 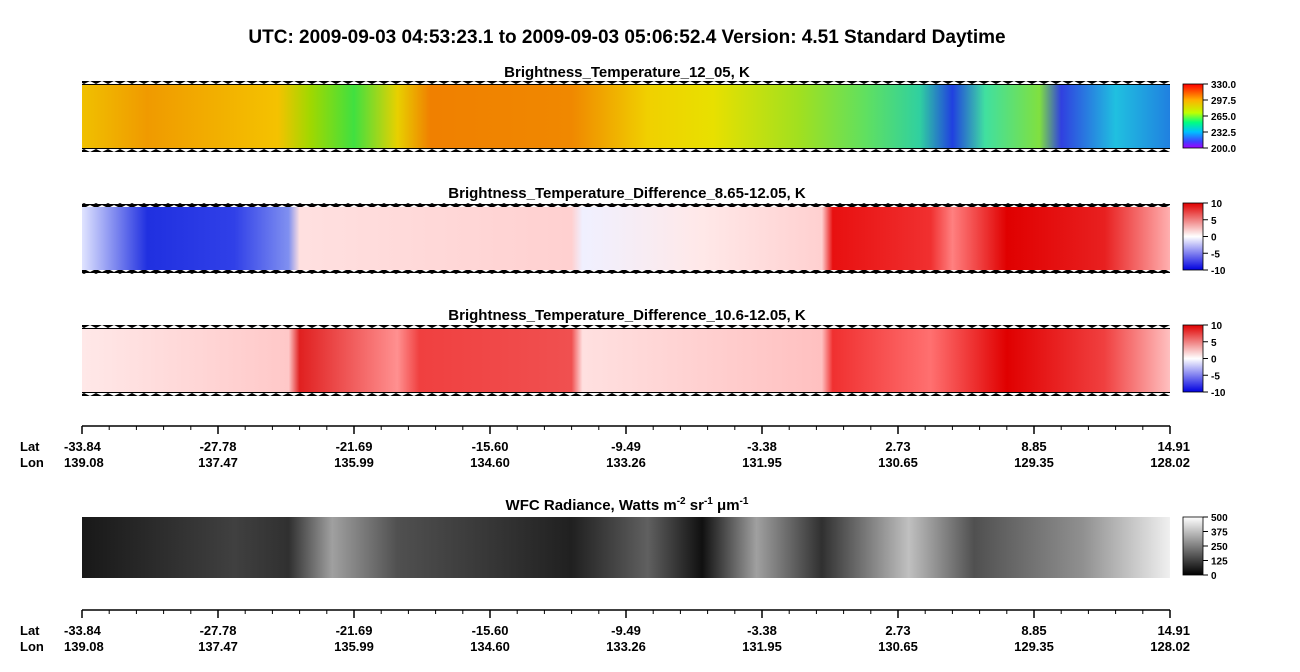 I want to click on colorbar-label: 500, so click(x=1219, y=518).